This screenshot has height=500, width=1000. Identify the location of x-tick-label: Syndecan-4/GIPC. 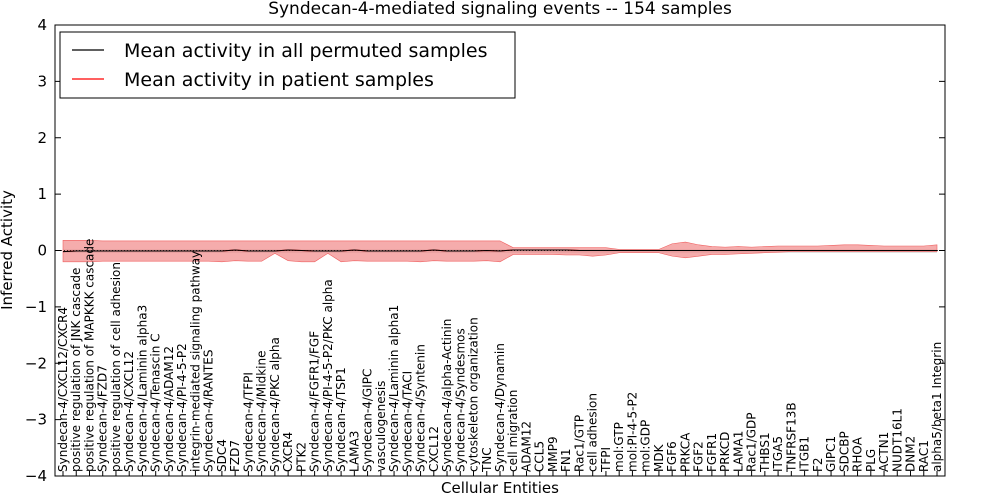
(368, 420).